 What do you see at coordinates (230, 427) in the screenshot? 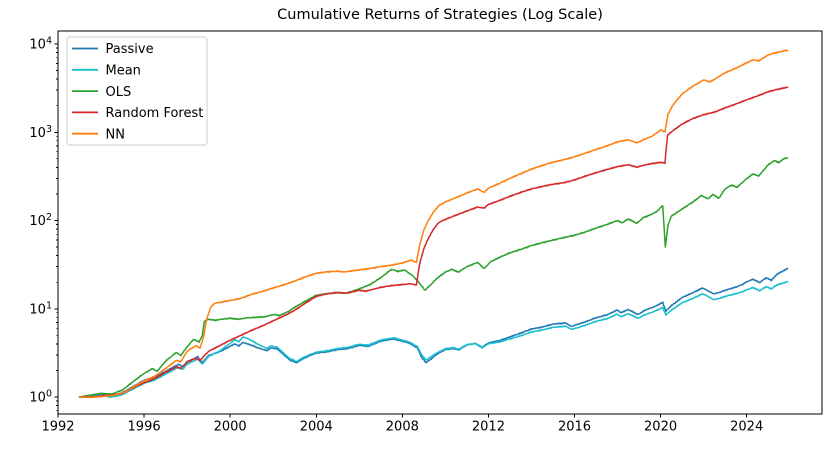
I see `x-tick-label-2000: 2000` at bounding box center [230, 427].